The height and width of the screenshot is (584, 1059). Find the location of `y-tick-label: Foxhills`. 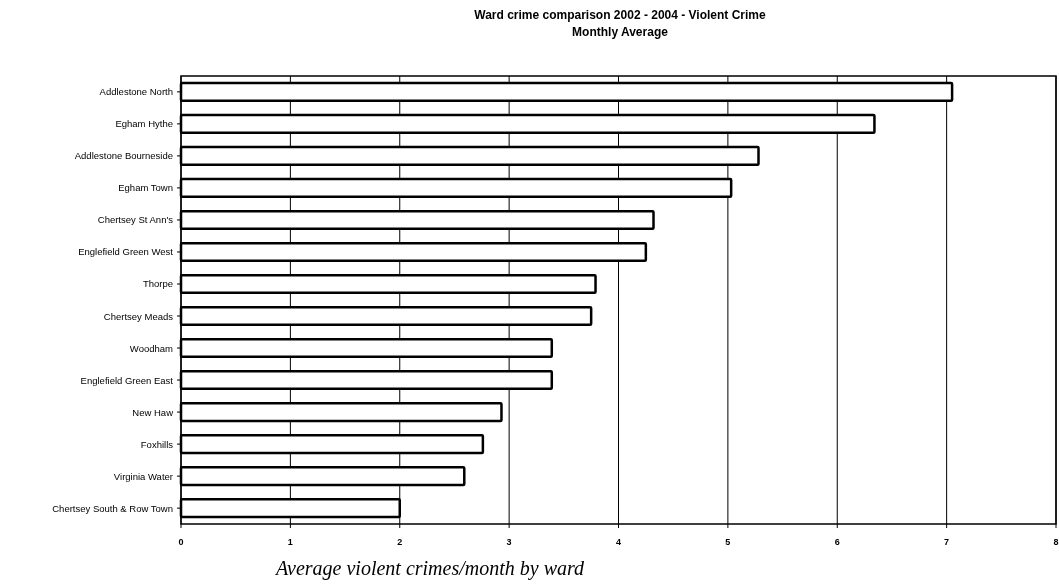

y-tick-label: Foxhills is located at coordinates (157, 444).